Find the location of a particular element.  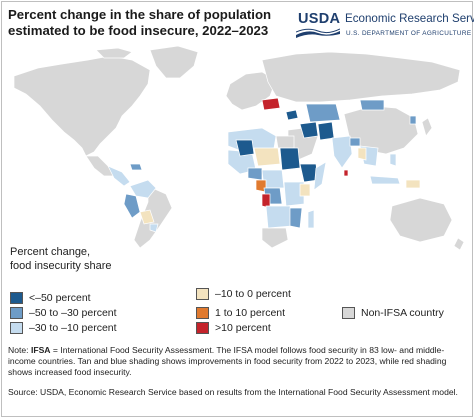

niger-chad is located at coordinates (267, 157).